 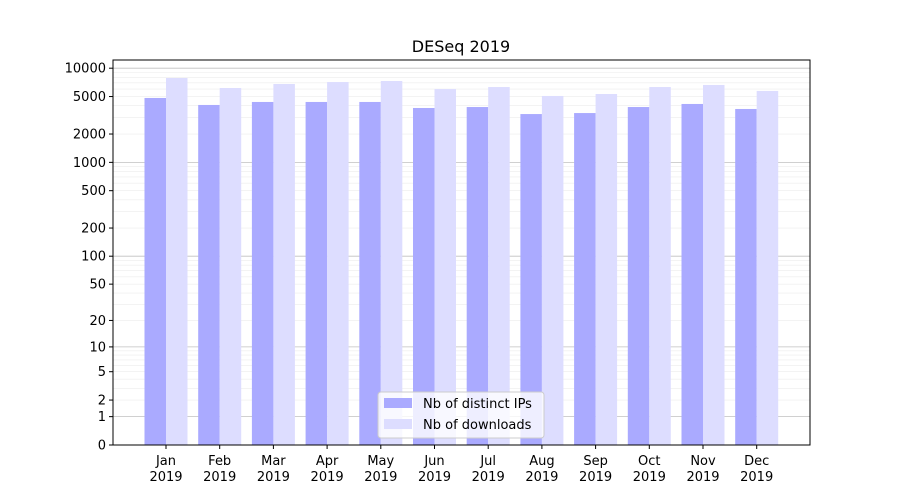 I want to click on y-tick-label: 500, so click(x=93, y=191).